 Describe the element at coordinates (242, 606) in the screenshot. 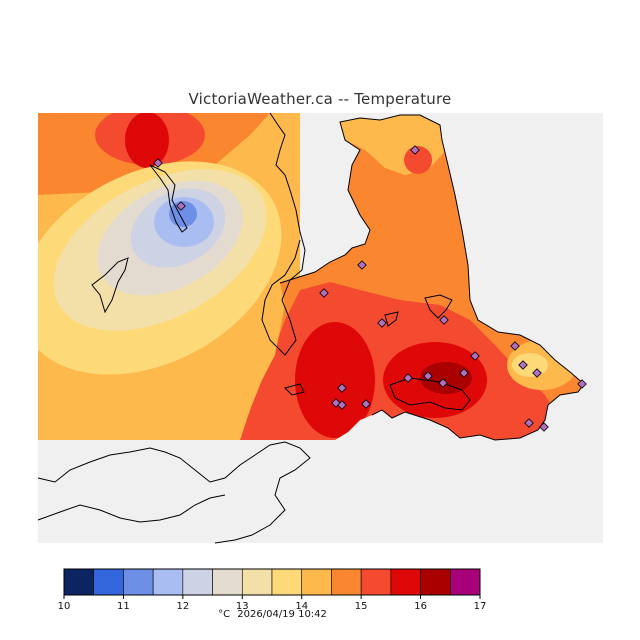

I see `legend-tick-label: 13` at that location.